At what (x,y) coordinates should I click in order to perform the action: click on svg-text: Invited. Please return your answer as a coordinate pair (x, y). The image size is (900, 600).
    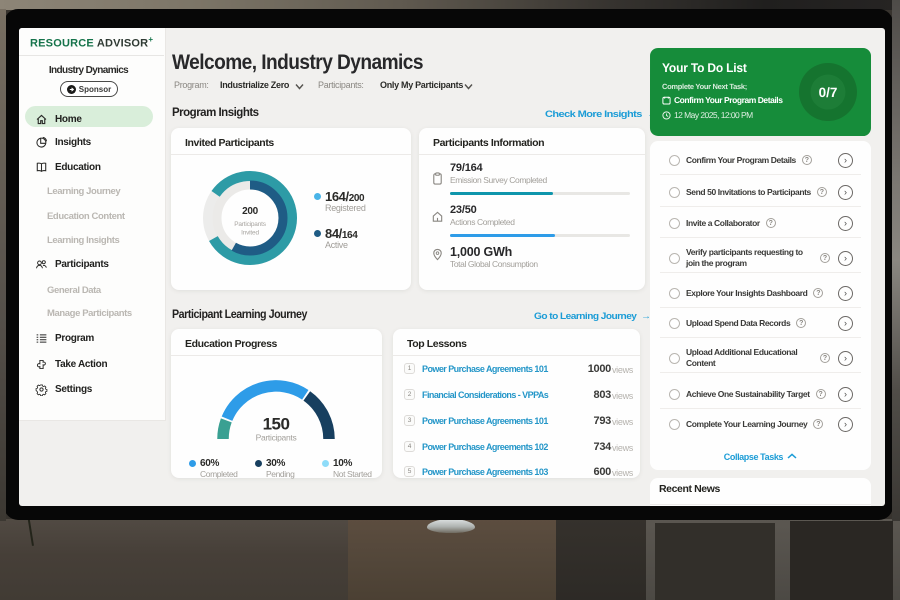
    Looking at the image, I should click on (250, 233).